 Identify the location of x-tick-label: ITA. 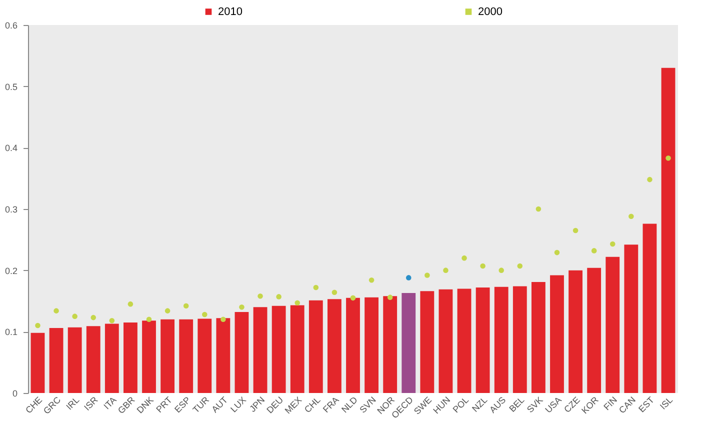
(110, 403).